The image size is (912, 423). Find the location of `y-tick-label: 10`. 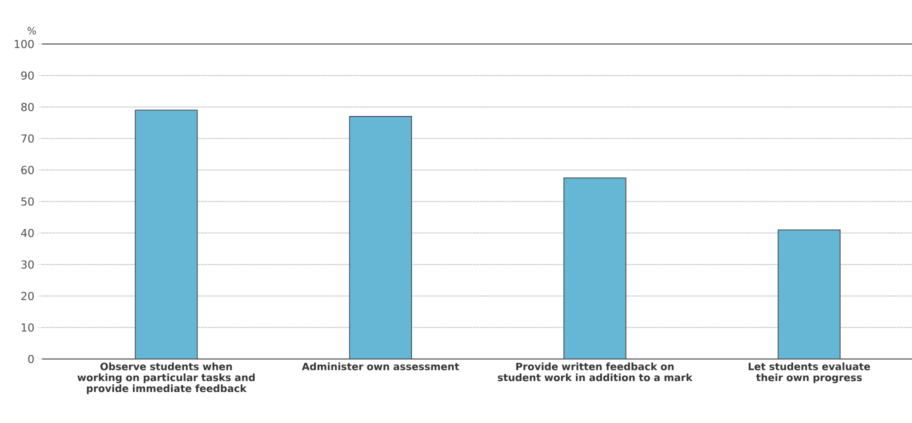

y-tick-label: 10 is located at coordinates (28, 327).